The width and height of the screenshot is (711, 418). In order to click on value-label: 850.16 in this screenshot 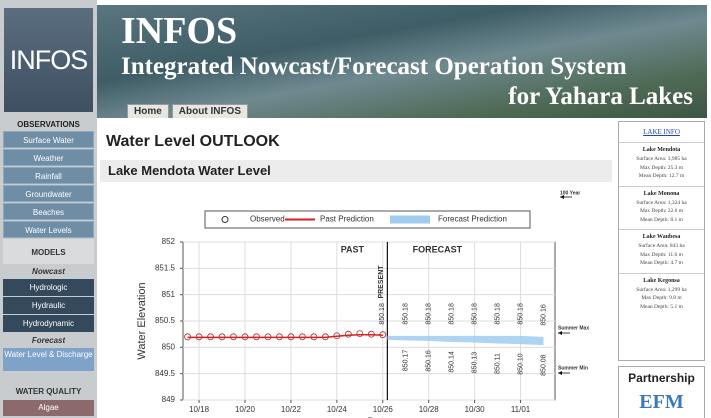, I will do `click(429, 361)`.